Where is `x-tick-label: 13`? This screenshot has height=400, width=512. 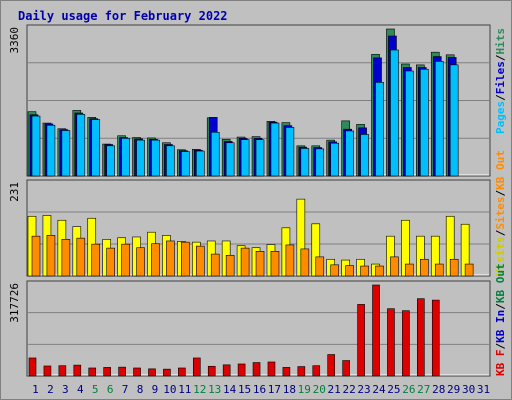
x-tick-label: 13 is located at coordinates (214, 389).